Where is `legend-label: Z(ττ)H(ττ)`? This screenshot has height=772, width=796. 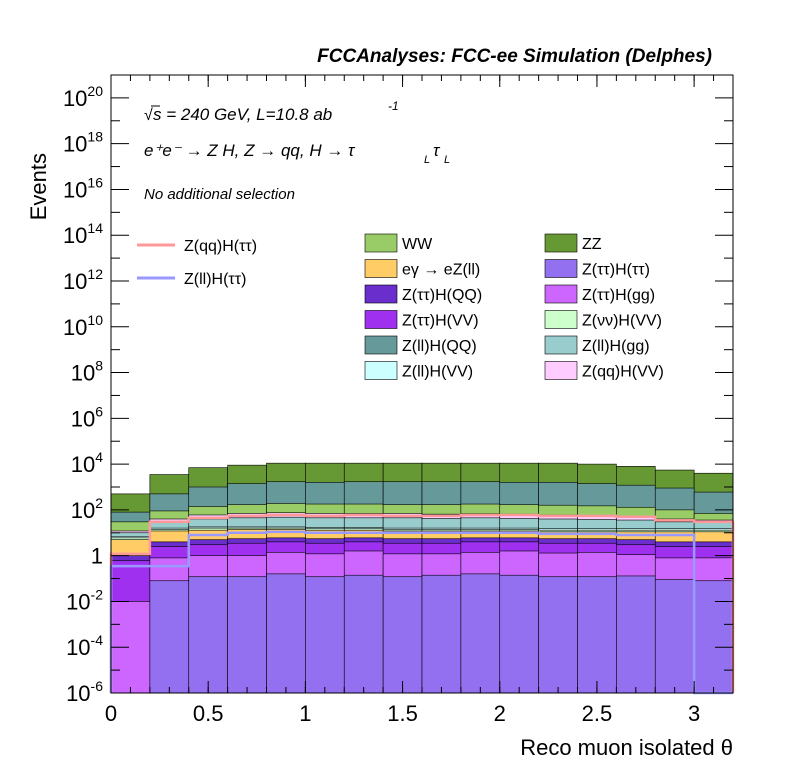
legend-label: Z(ττ)H(ττ) is located at coordinates (616, 270).